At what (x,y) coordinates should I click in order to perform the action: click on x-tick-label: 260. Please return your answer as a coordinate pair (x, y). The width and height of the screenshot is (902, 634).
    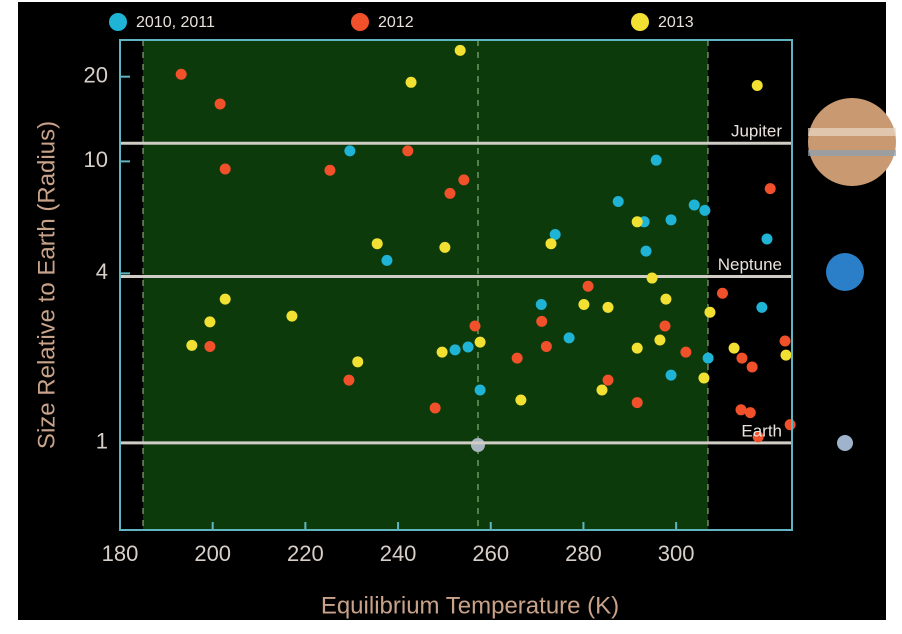
    Looking at the image, I should click on (490, 553).